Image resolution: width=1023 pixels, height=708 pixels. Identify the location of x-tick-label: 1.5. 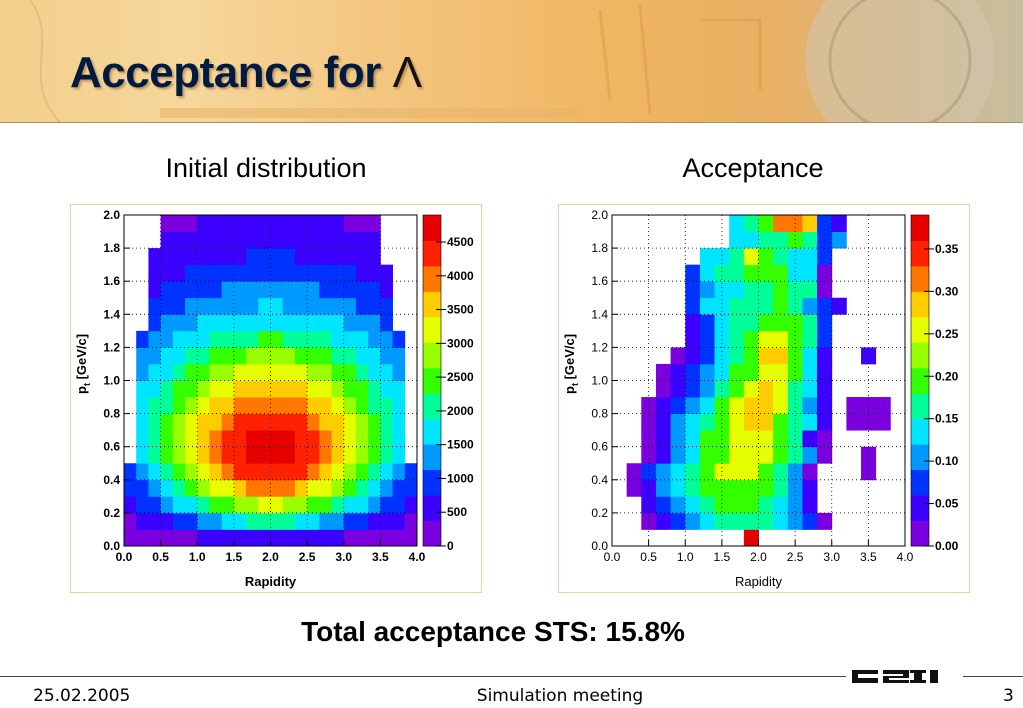
(722, 557).